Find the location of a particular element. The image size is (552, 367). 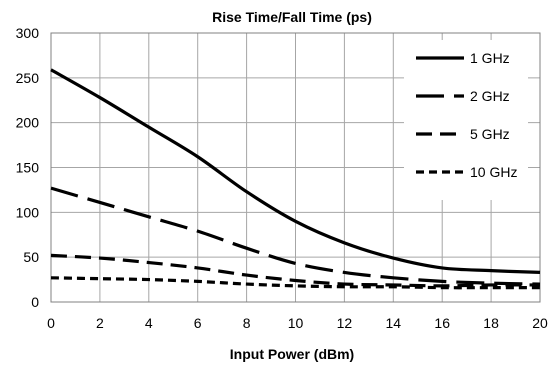

y-tick-label: 100 is located at coordinates (28, 212).